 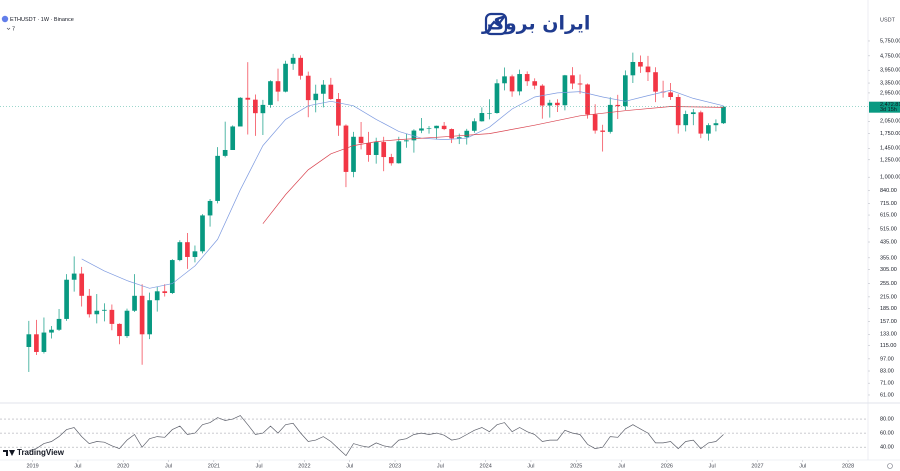 I want to click on last-price-box, so click(x=884, y=107).